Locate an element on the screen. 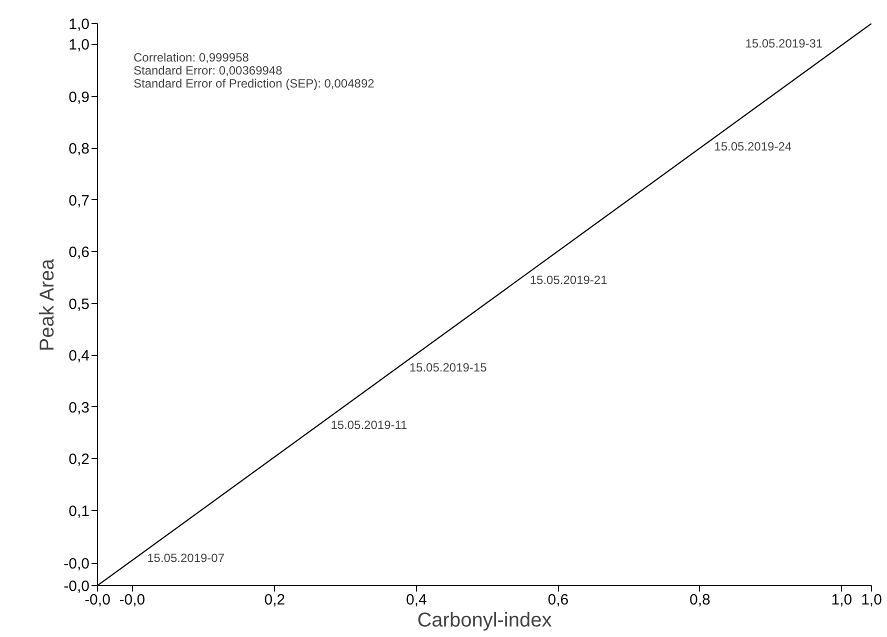  x-axis-title: Carbonyl-index is located at coordinates (484, 621).